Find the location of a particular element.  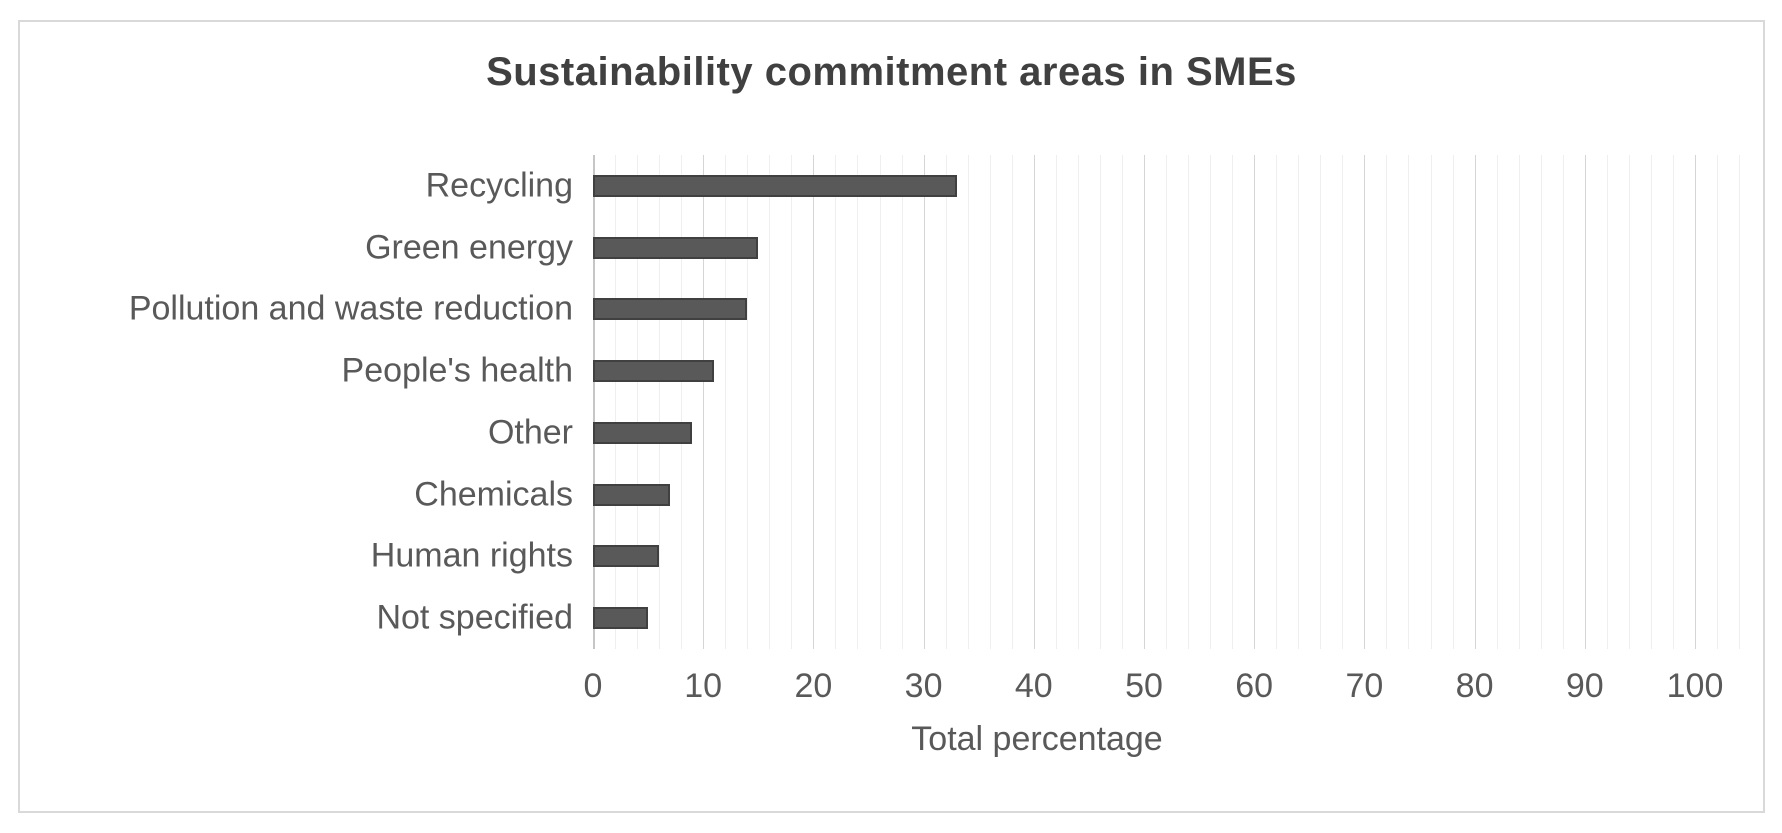

x-tick-label-40: 40 is located at coordinates (1033, 686).